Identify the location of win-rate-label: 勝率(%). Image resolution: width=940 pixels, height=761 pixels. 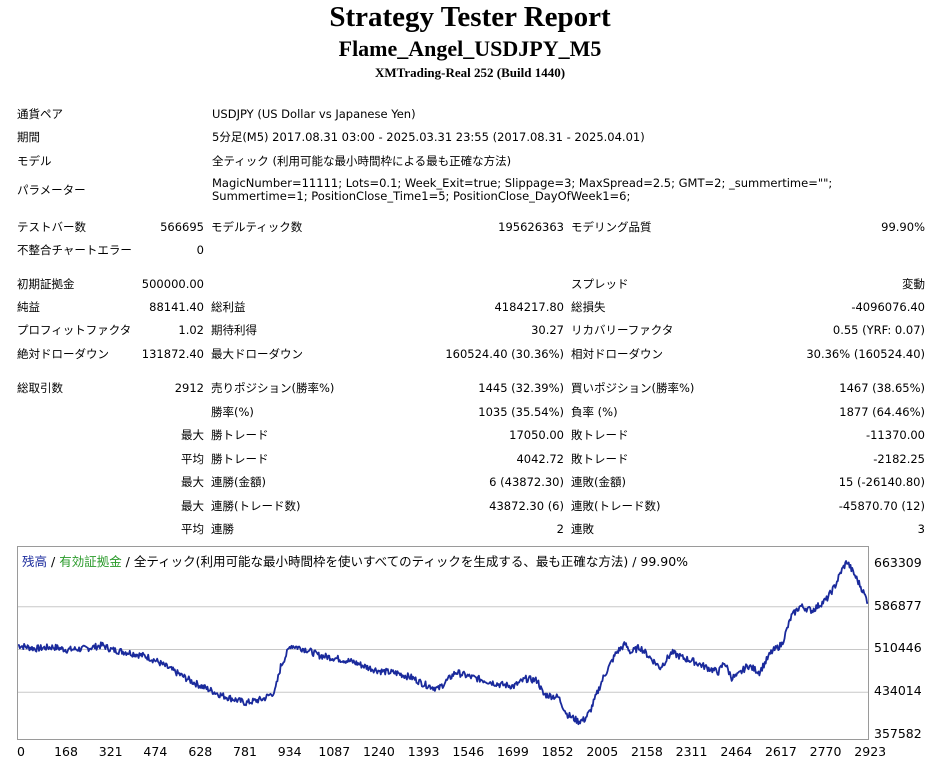
(232, 412).